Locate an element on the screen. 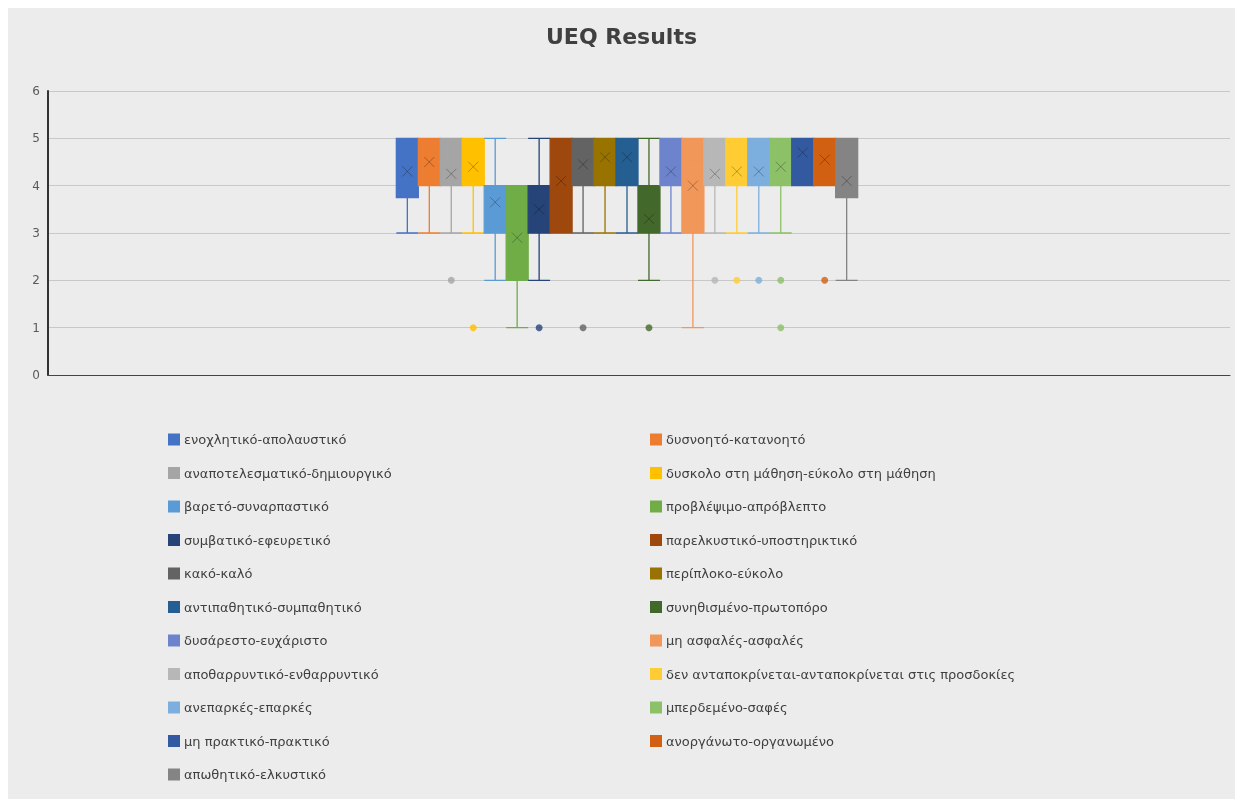  legend-label: δεν ανταποκρίνεται-ανταποκρίνεται στις προσδοκίες is located at coordinates (841, 674).